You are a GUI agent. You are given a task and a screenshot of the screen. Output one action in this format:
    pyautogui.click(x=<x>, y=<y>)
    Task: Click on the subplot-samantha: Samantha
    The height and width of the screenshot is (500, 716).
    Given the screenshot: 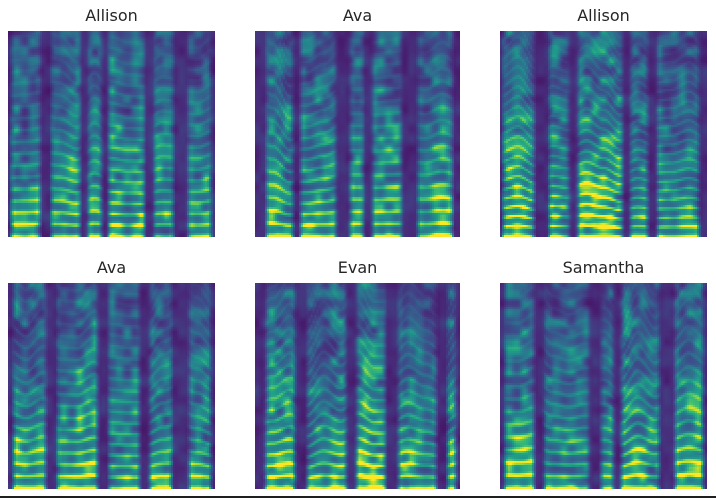 What is the action you would take?
    pyautogui.click(x=603, y=373)
    